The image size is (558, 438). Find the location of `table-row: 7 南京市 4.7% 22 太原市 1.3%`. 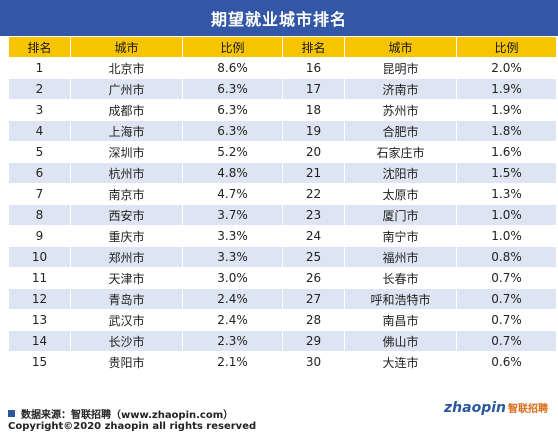

table-row: 7 南京市 4.7% 22 太原市 1.3% is located at coordinates (282, 194).